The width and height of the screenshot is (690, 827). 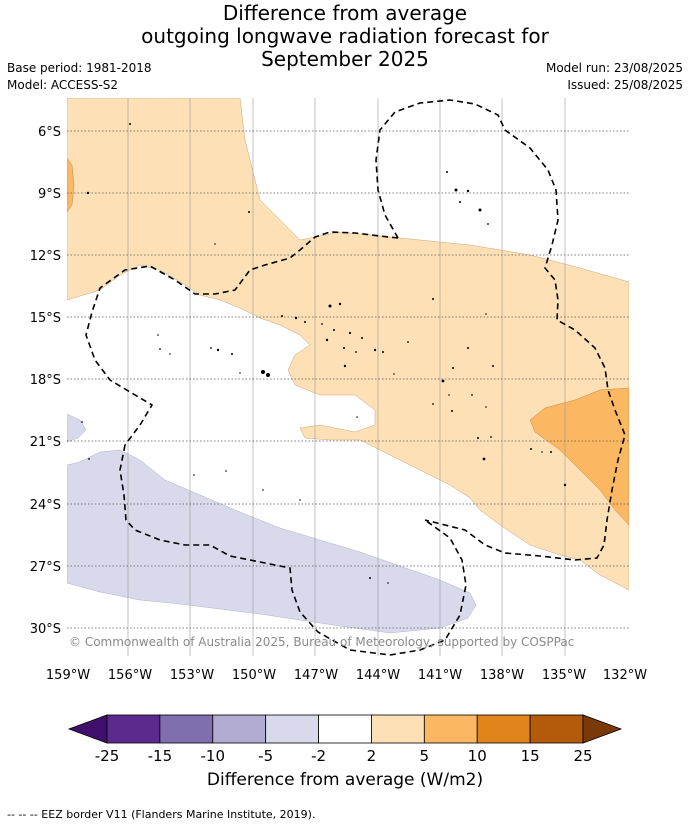 I want to click on olr-anomaly-5-to-10-west, so click(x=71, y=185).